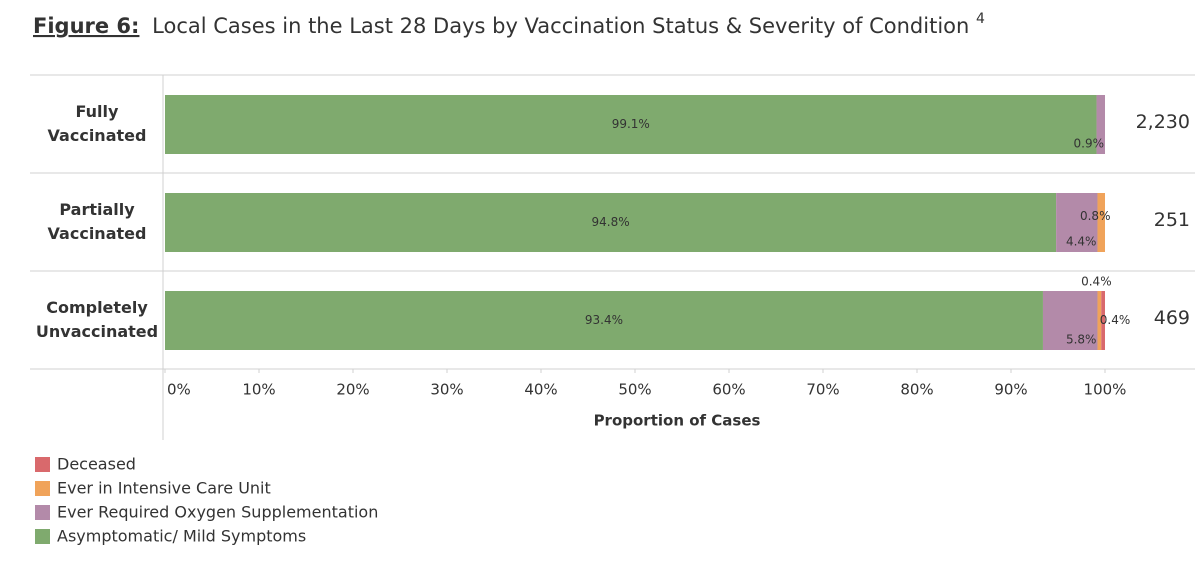  Describe the element at coordinates (258, 390) in the screenshot. I see `x-tick-label: 10%` at that location.